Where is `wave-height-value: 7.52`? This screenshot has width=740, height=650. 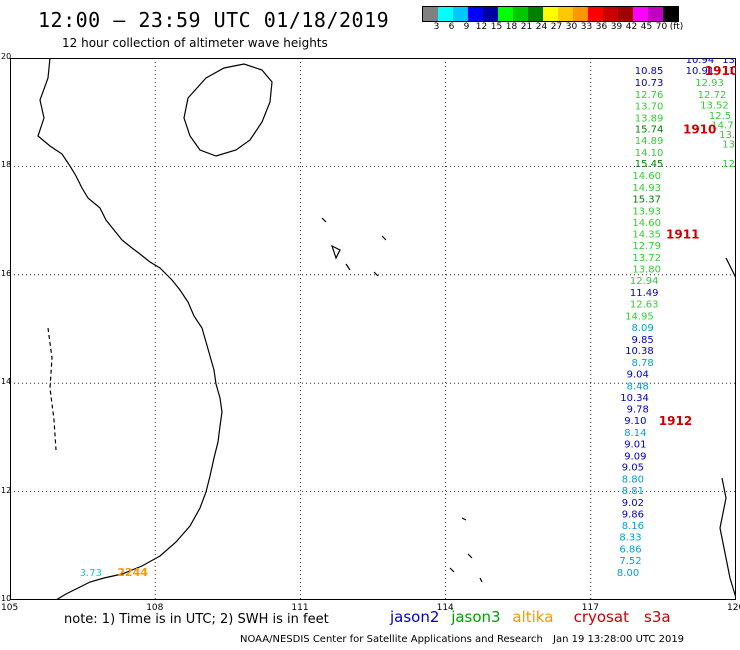
wave-height-value: 7.52 is located at coordinates (630, 561).